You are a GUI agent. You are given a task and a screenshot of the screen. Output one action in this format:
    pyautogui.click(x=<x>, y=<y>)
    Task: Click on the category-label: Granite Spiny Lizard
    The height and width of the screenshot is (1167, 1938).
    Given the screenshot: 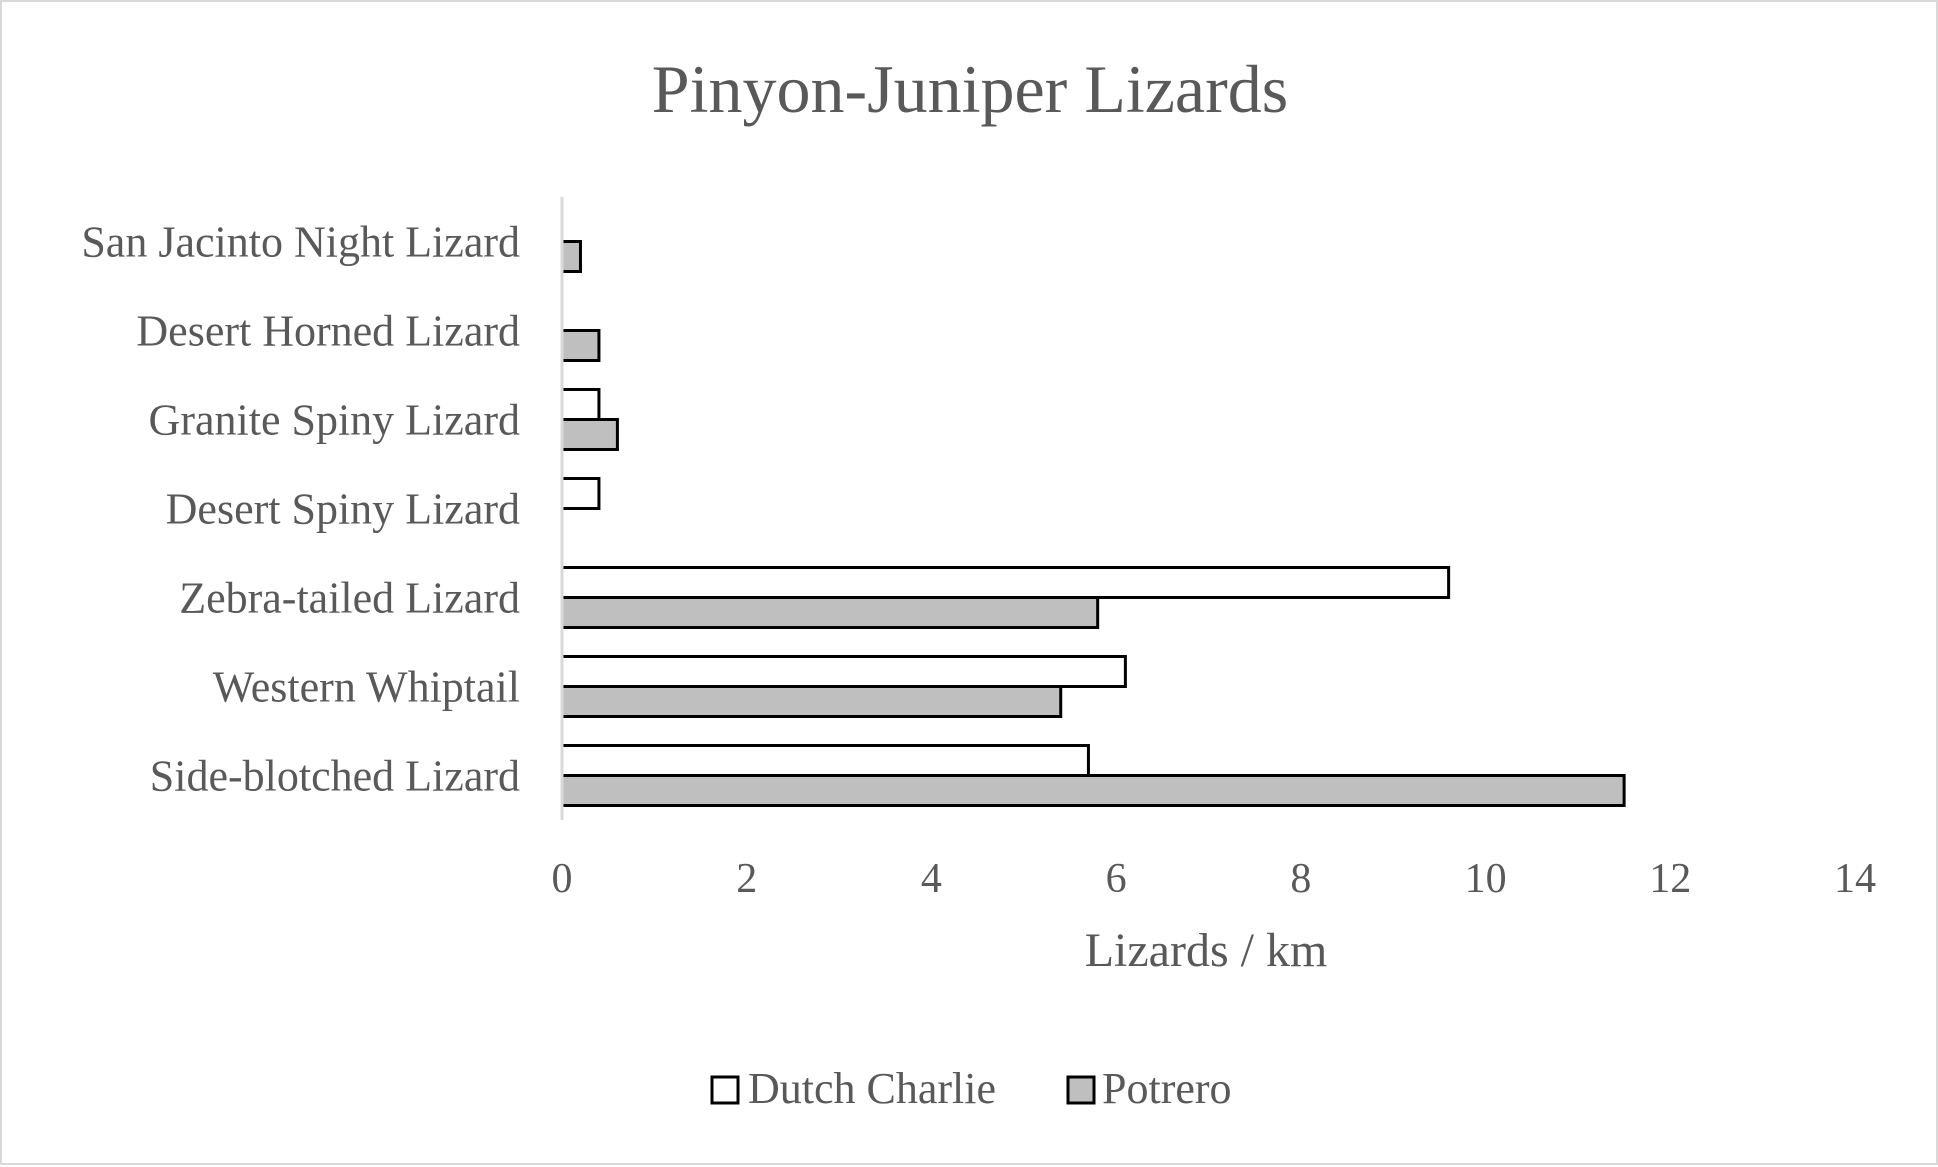 What is the action you would take?
    pyautogui.click(x=334, y=420)
    